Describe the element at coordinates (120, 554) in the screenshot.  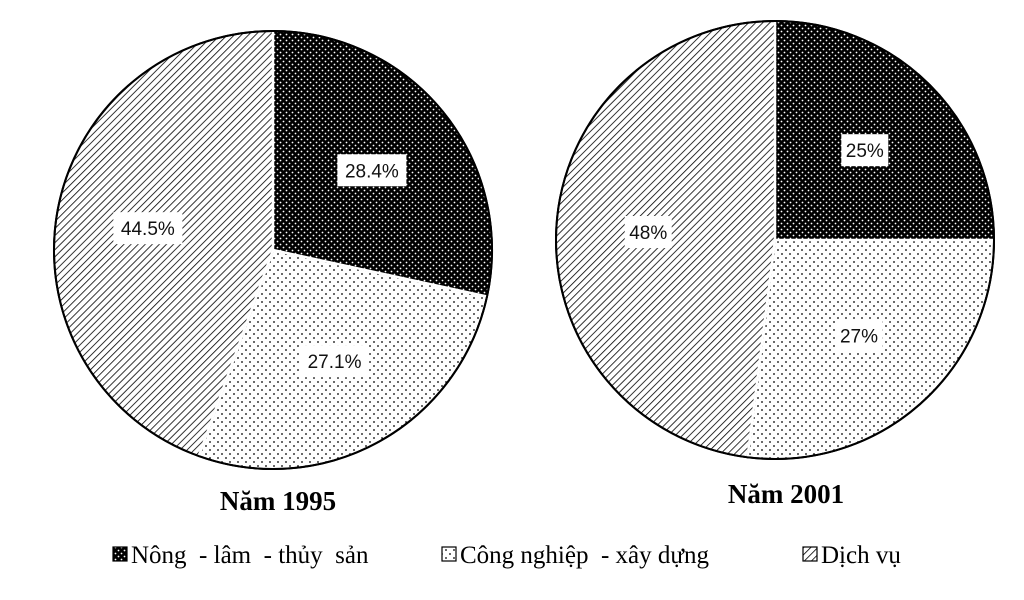
I see `legend-swatch-dark-dots` at that location.